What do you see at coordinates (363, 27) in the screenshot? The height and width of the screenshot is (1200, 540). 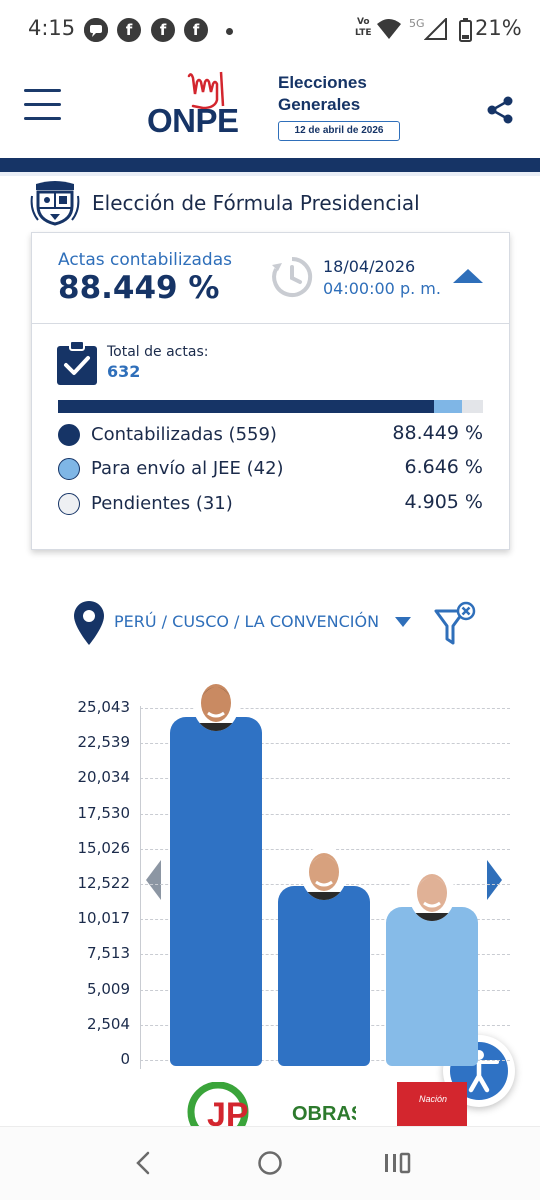 I see `volte-indicator: Vo LTE` at bounding box center [363, 27].